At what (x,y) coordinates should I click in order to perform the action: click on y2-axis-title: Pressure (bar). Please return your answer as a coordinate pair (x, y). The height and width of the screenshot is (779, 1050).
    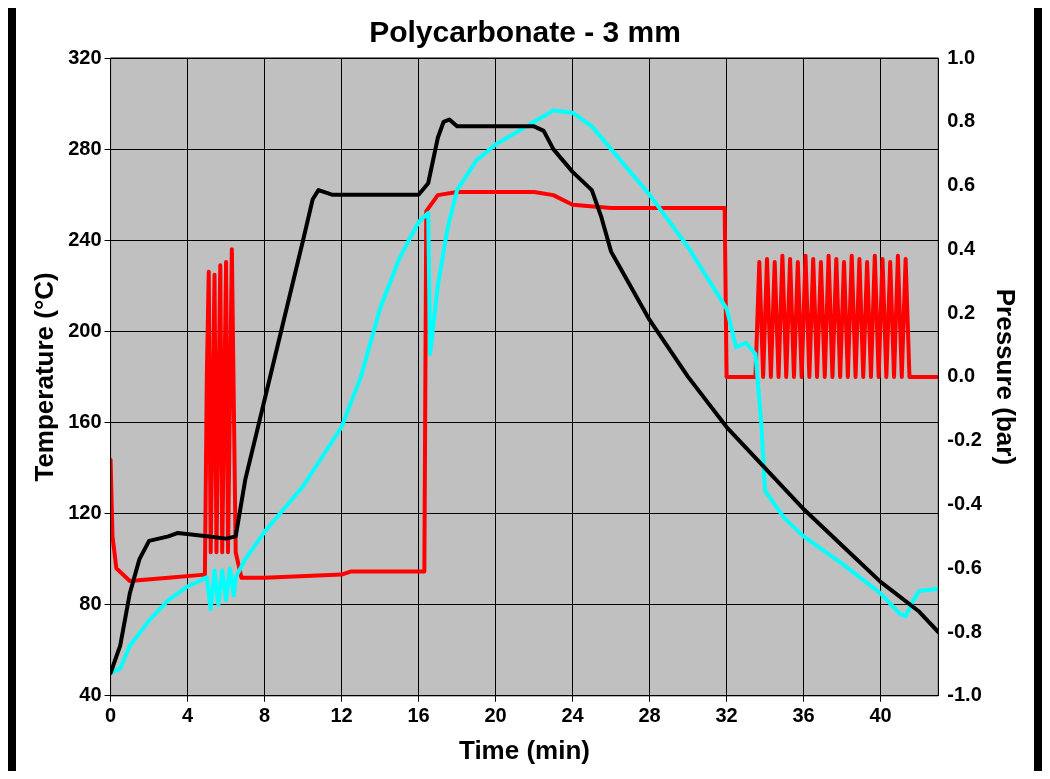
    Looking at the image, I should click on (1006, 377).